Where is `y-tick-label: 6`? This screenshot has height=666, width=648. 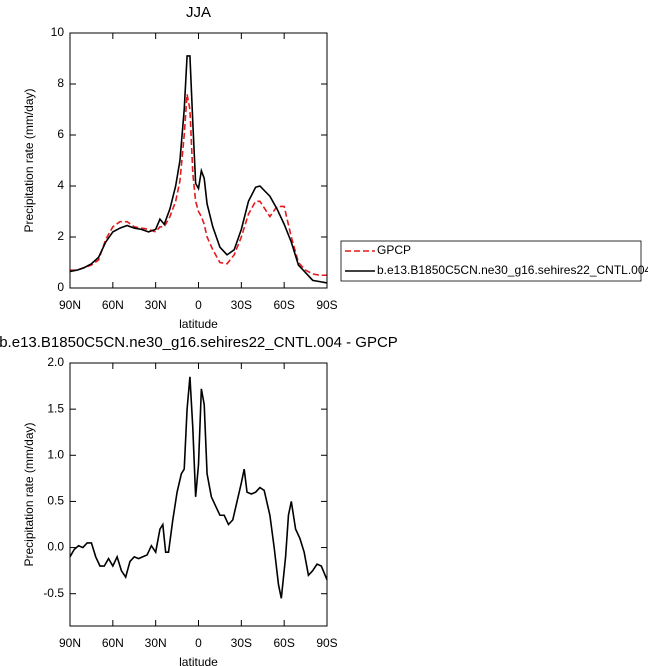
y-tick-label: 6 is located at coordinates (60, 134).